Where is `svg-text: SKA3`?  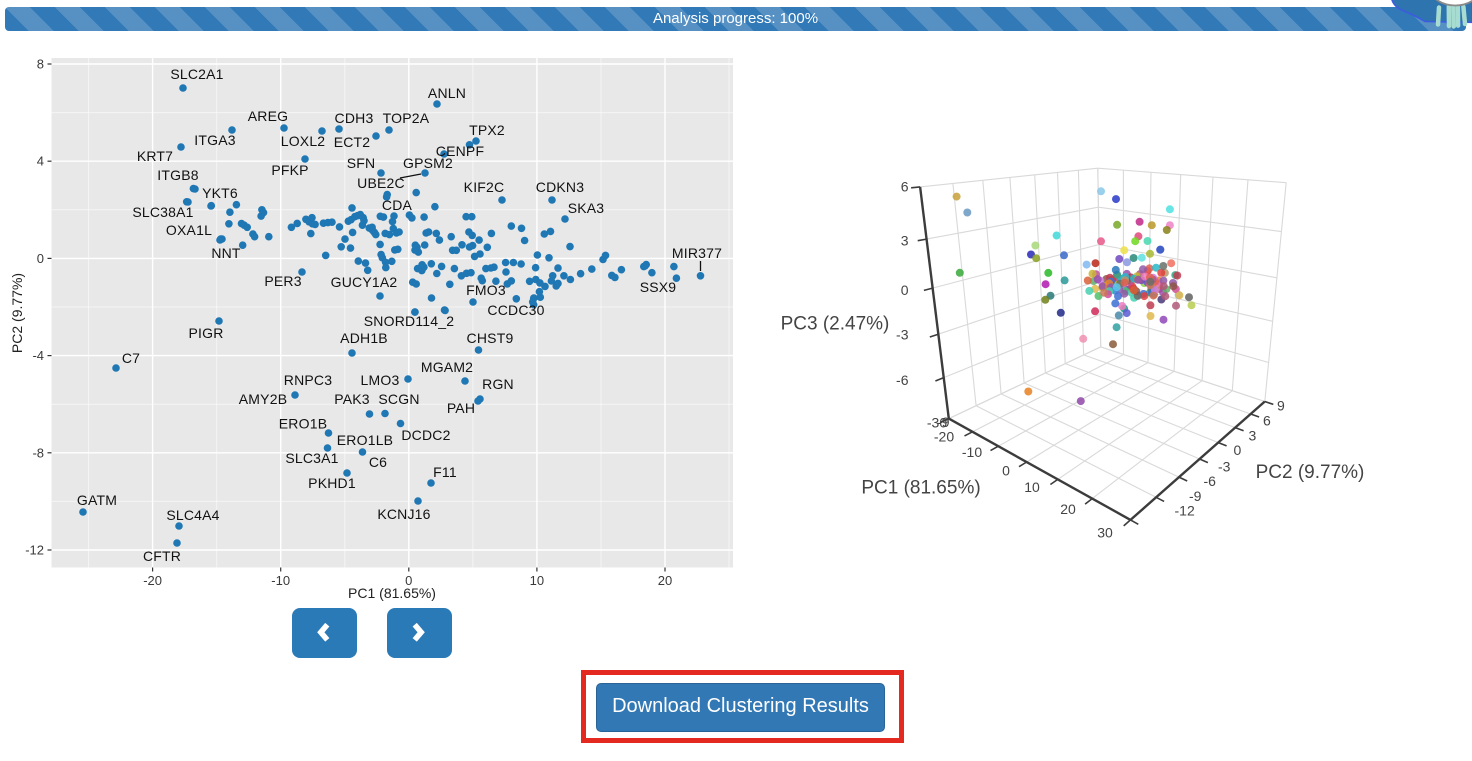 svg-text: SKA3 is located at coordinates (586, 208).